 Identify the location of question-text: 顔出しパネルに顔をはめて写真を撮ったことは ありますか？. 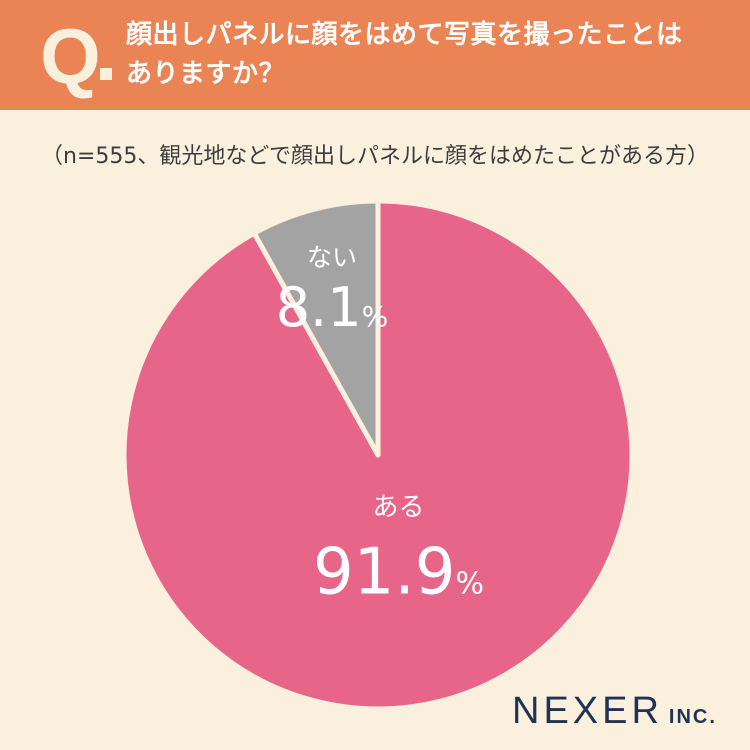
(431, 55).